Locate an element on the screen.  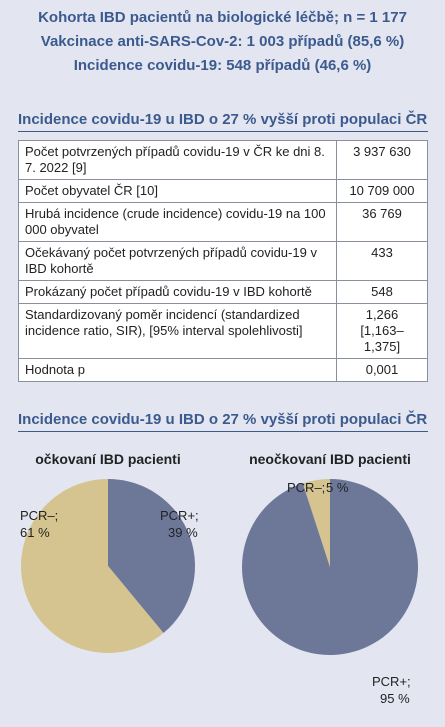
table-row: Hodnota p 0,001 is located at coordinates (223, 370).